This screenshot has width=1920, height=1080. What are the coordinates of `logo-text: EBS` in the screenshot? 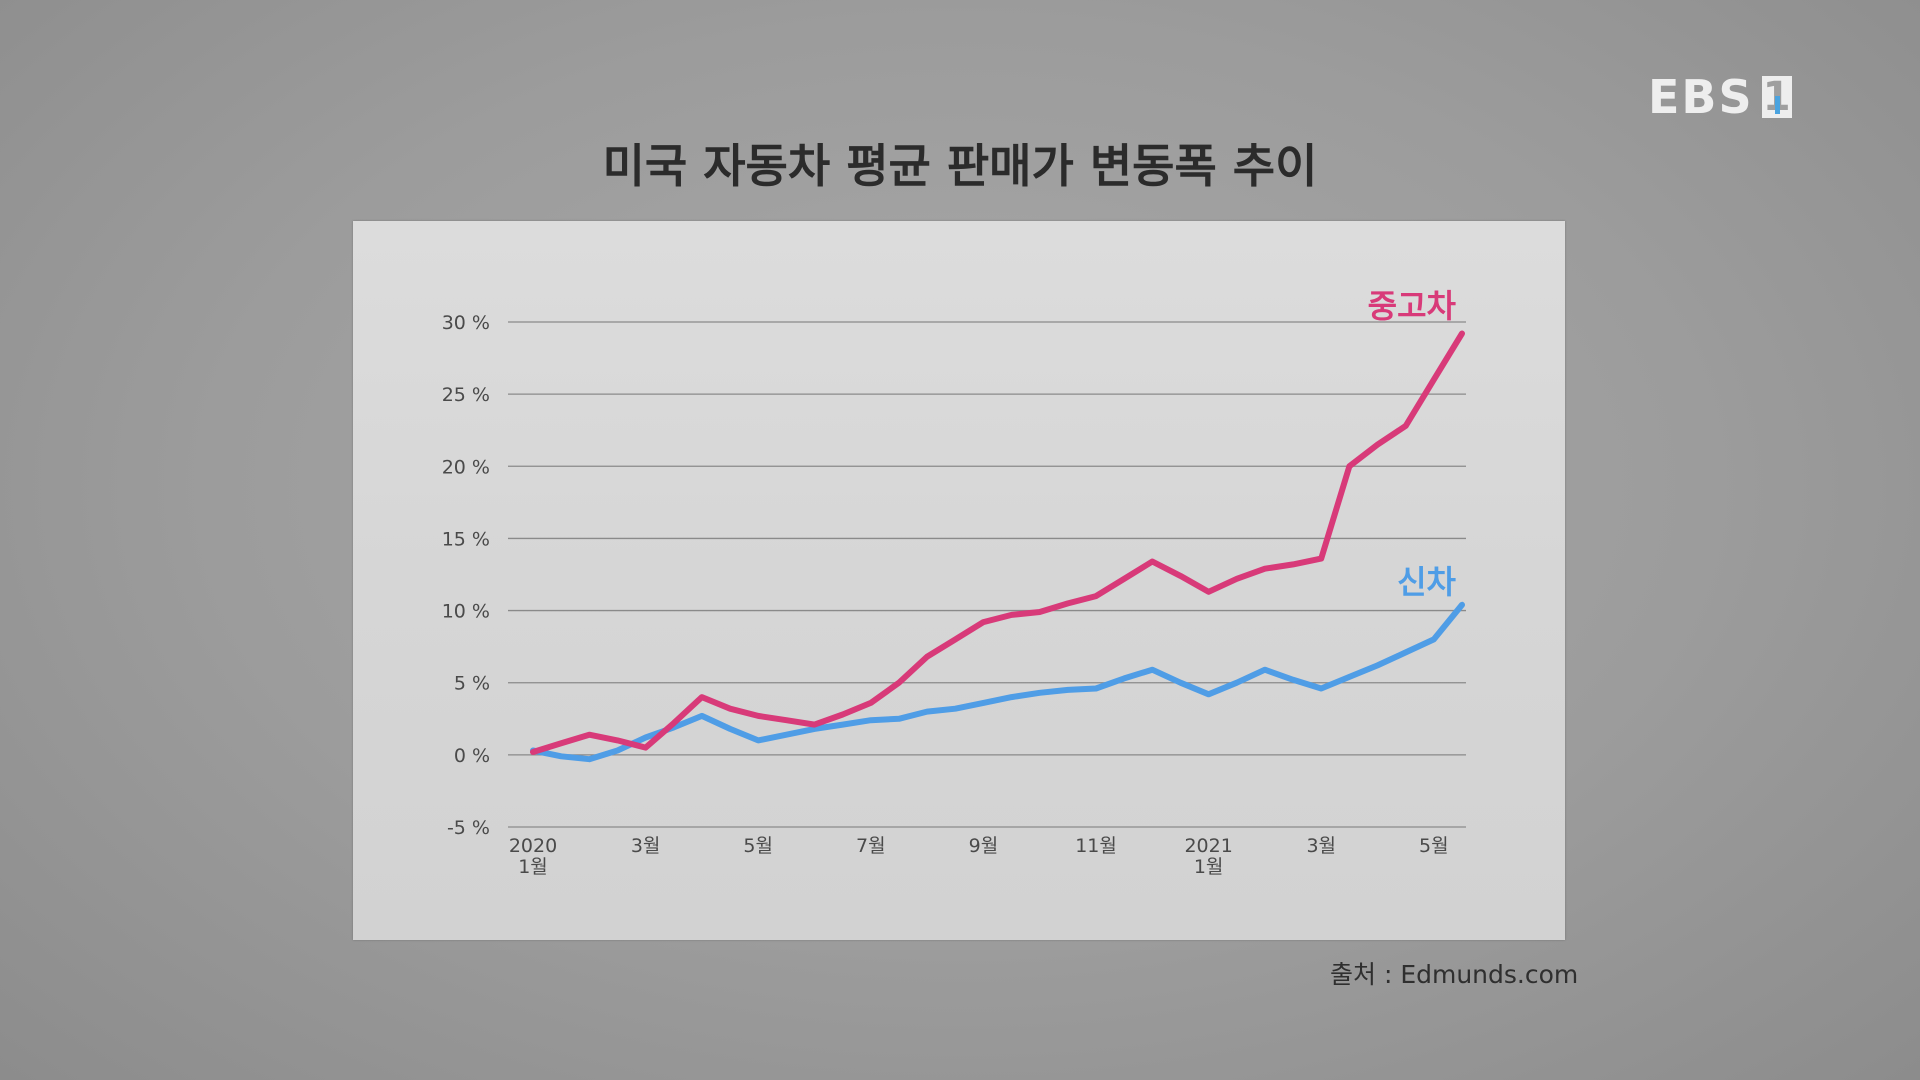 It's located at (1701, 97).